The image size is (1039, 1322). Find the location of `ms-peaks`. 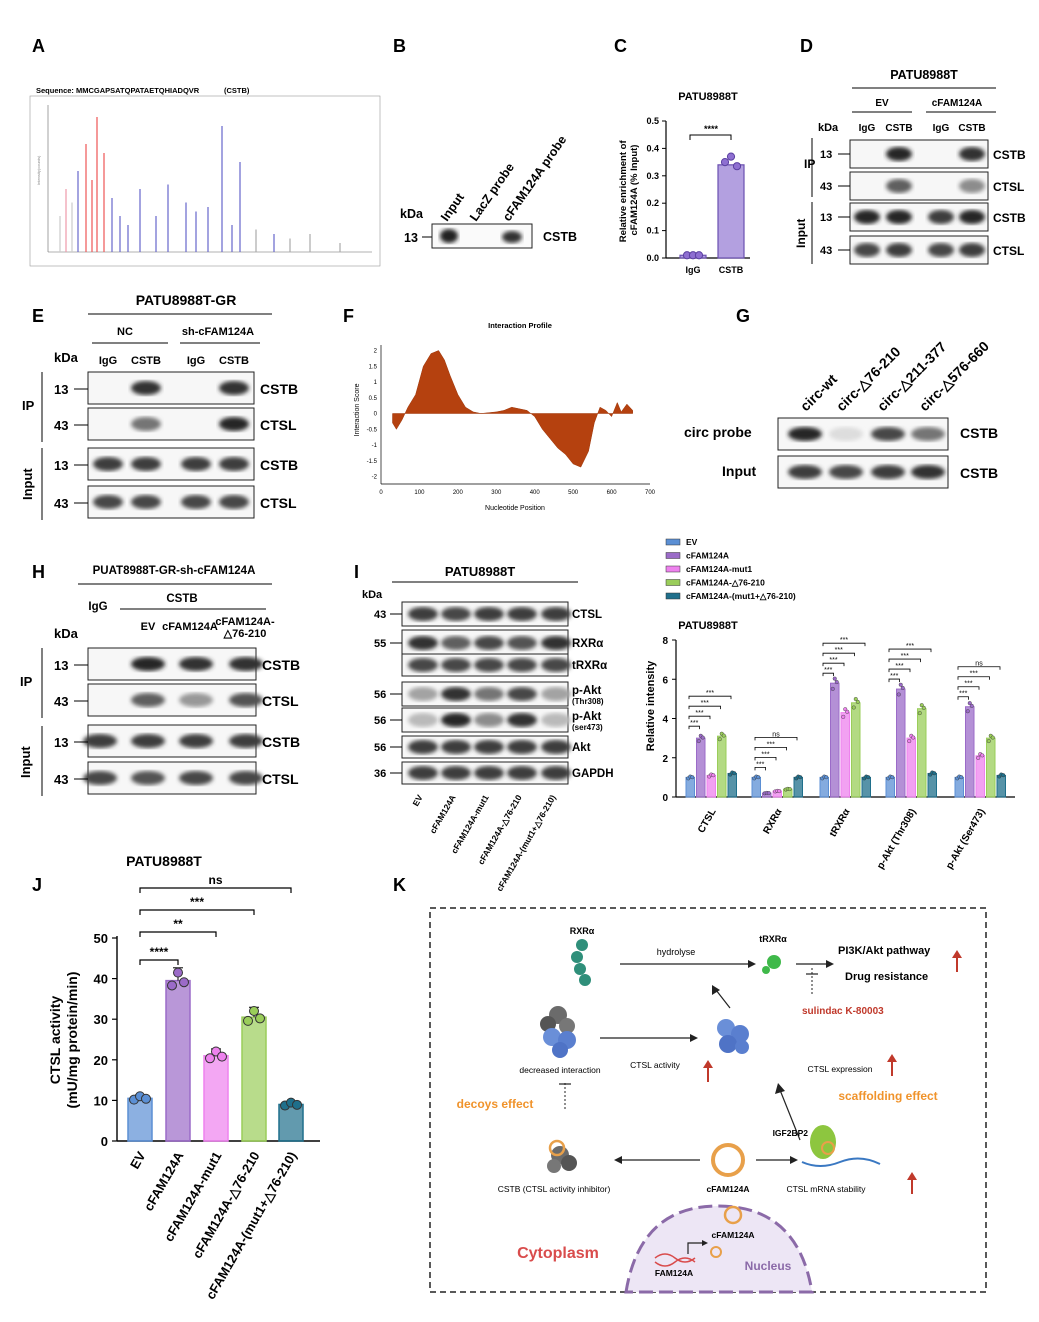

ms-peaks is located at coordinates (200, 184).